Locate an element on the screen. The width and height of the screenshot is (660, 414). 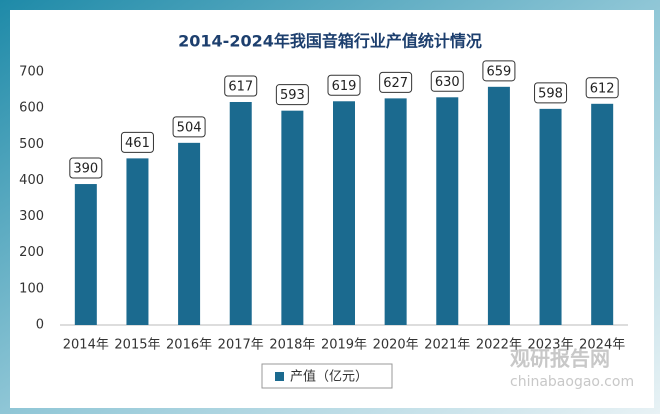
legend-swatch is located at coordinates (279, 376).